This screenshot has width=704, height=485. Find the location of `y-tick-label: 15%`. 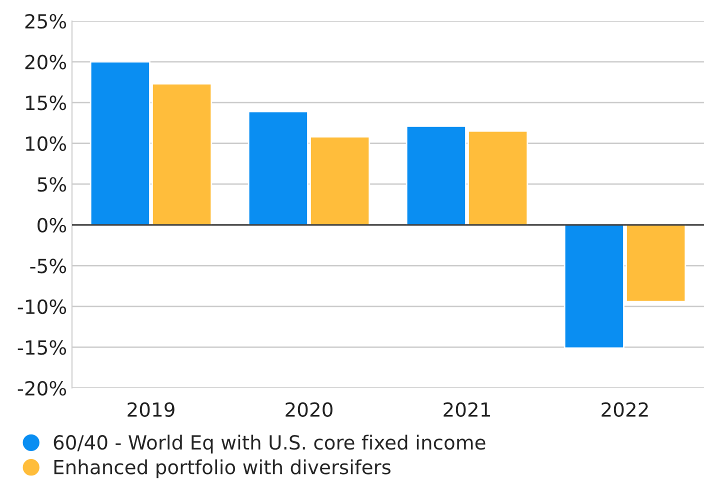

y-tick-label: 15% is located at coordinates (46, 103).